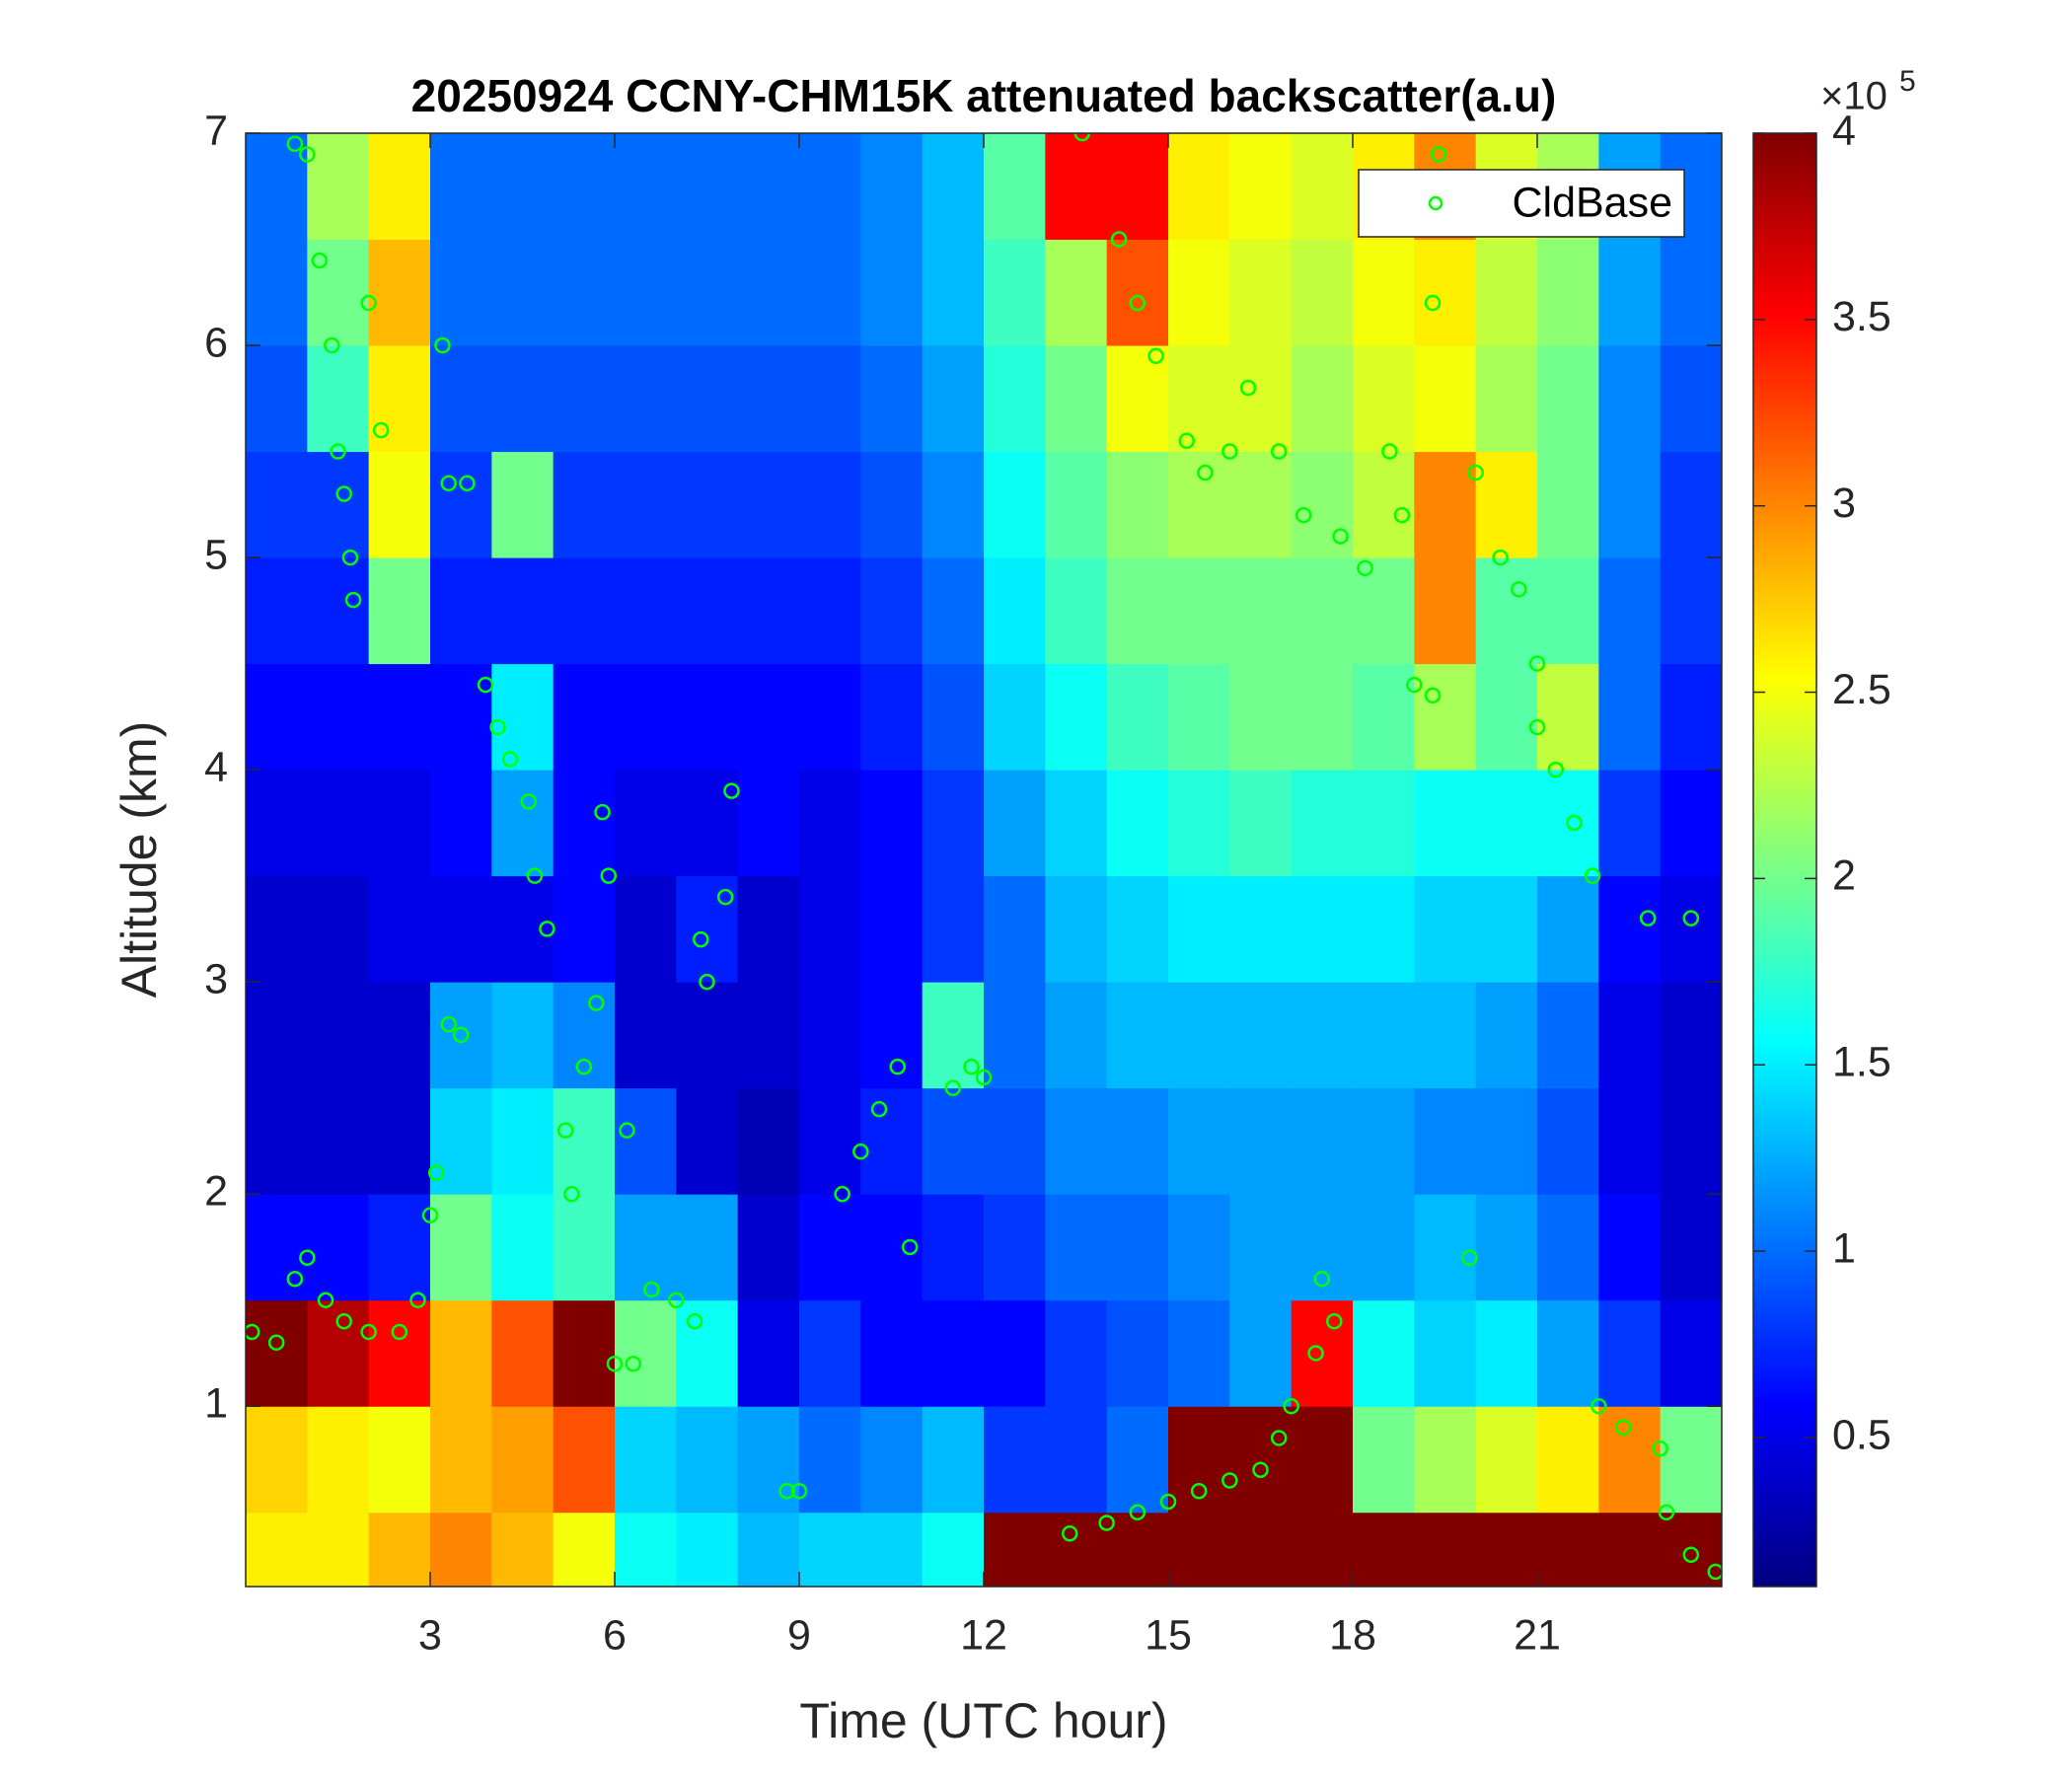 Image resolution: width=2072 pixels, height=1776 pixels. I want to click on y-tick-label: 6, so click(216, 342).